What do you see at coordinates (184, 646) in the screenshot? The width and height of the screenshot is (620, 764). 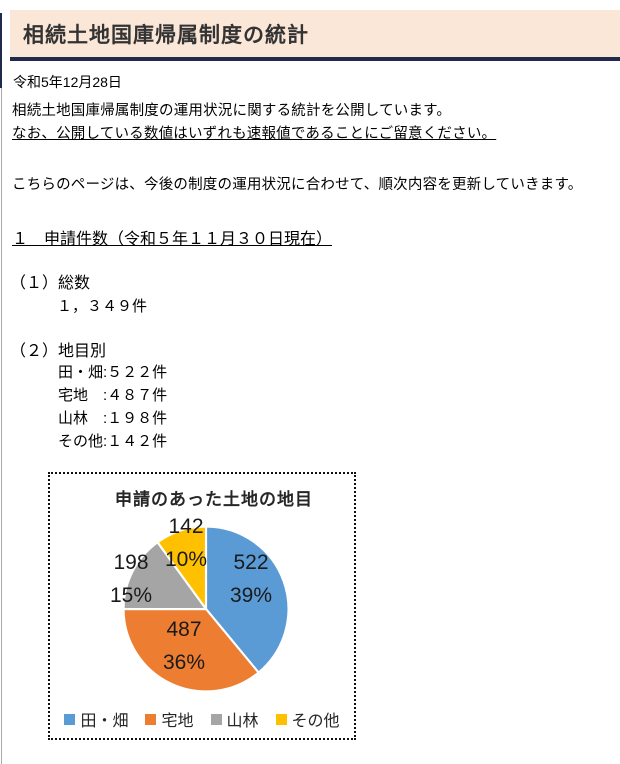 I see `pie-label-takuchi: 487 36%` at bounding box center [184, 646].